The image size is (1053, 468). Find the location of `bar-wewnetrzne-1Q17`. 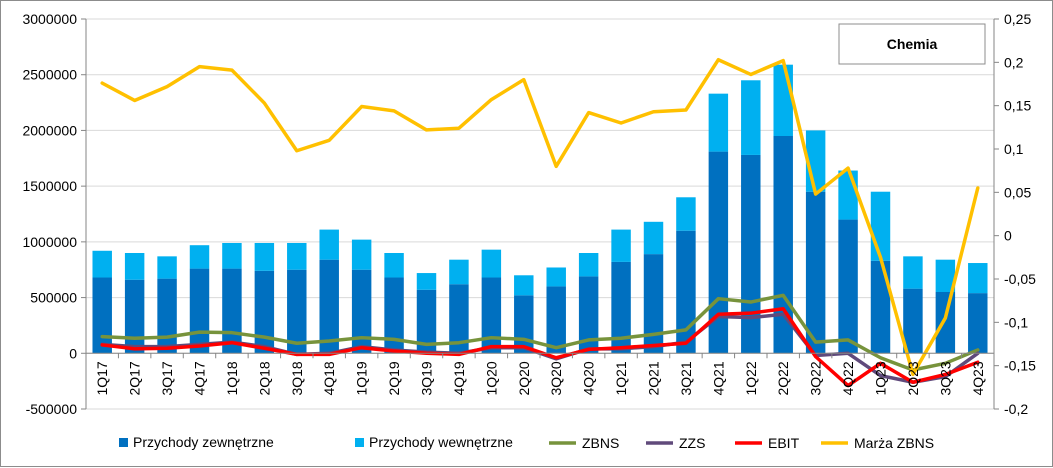

bar-wewnetrzne-1Q17 is located at coordinates (102, 264).